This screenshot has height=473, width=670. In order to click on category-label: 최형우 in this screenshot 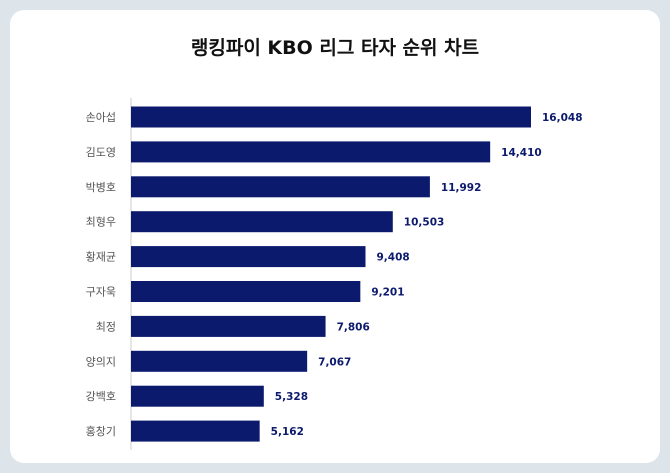, I will do `click(101, 222)`.